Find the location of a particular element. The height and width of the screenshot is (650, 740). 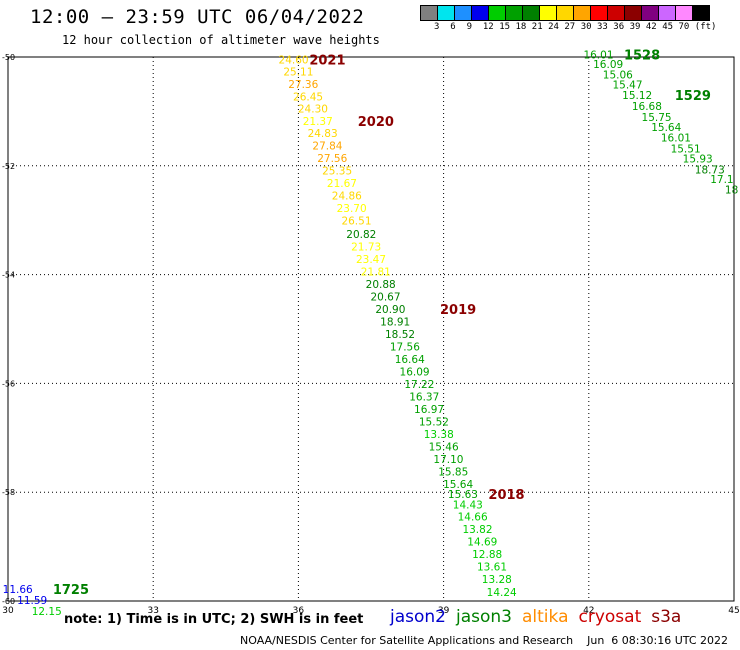

legend-label: (ft) is located at coordinates (705, 27).